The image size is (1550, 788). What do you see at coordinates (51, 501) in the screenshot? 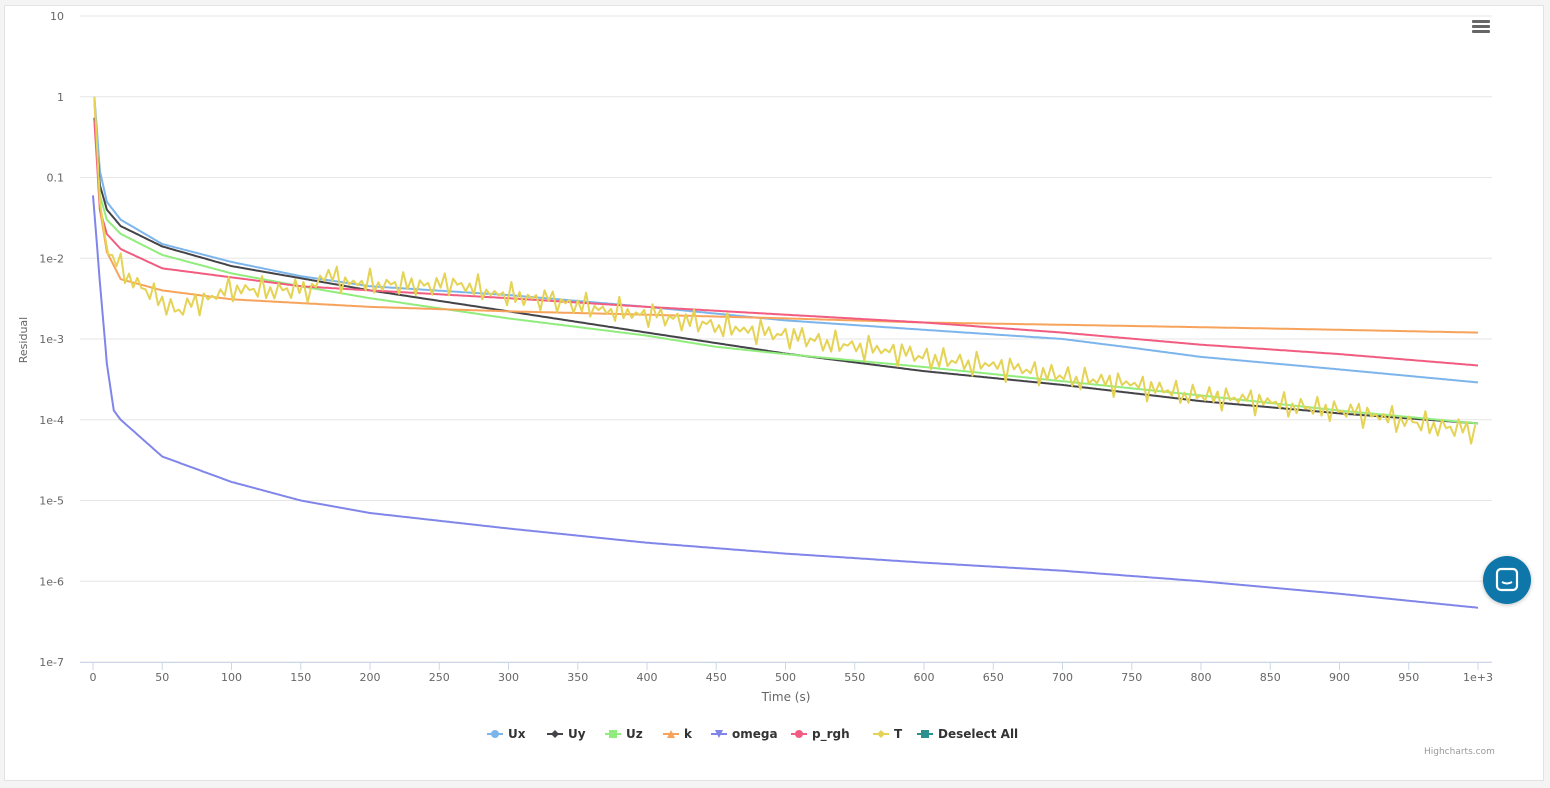
I see `y-tick-label: 1e-5` at bounding box center [51, 501].